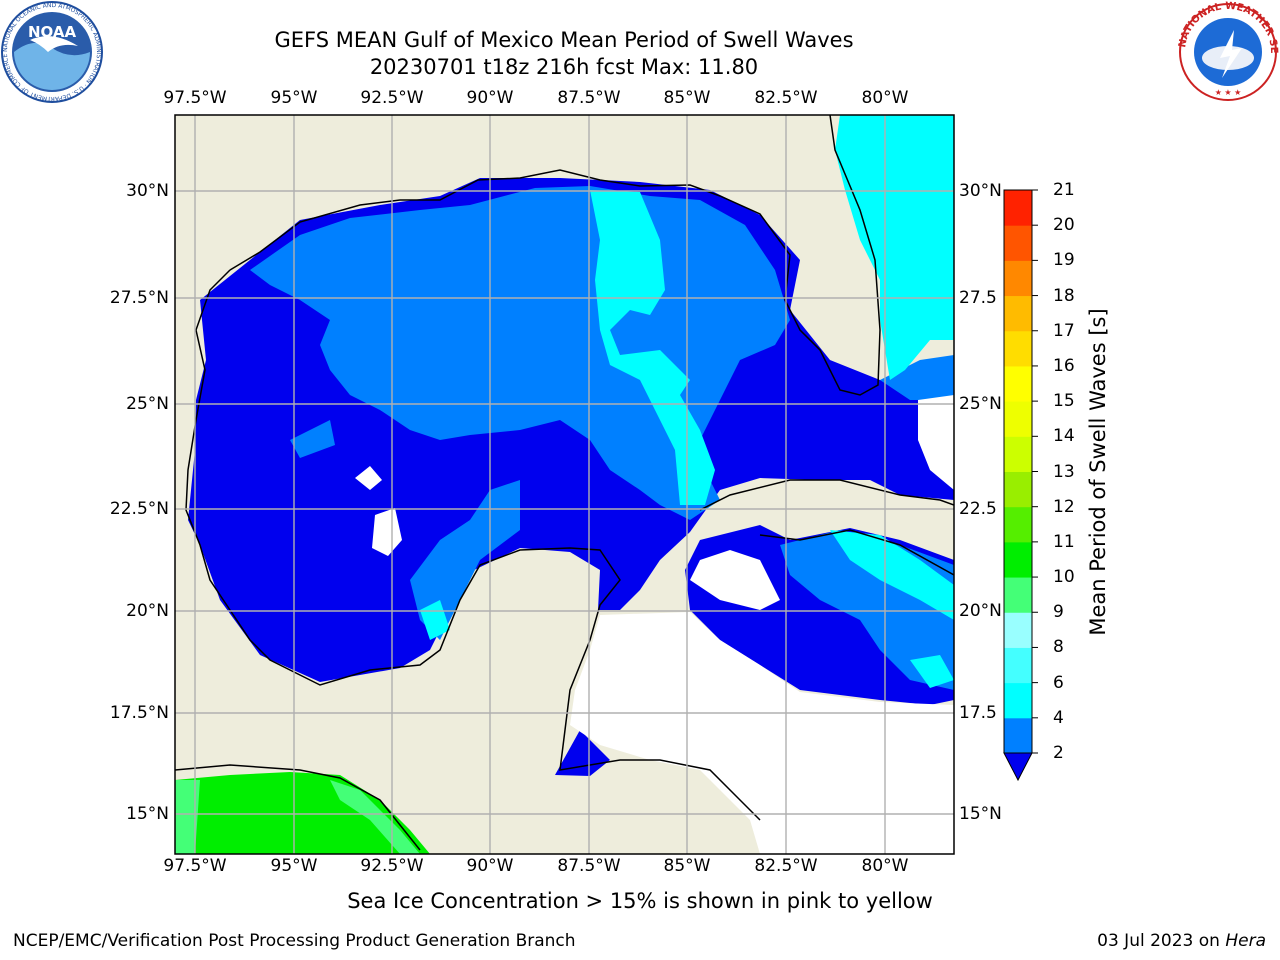 This screenshot has height=960, width=1280. Describe the element at coordinates (978, 713) in the screenshot. I see `lat-tick-right-17.5: 17.5` at that location.